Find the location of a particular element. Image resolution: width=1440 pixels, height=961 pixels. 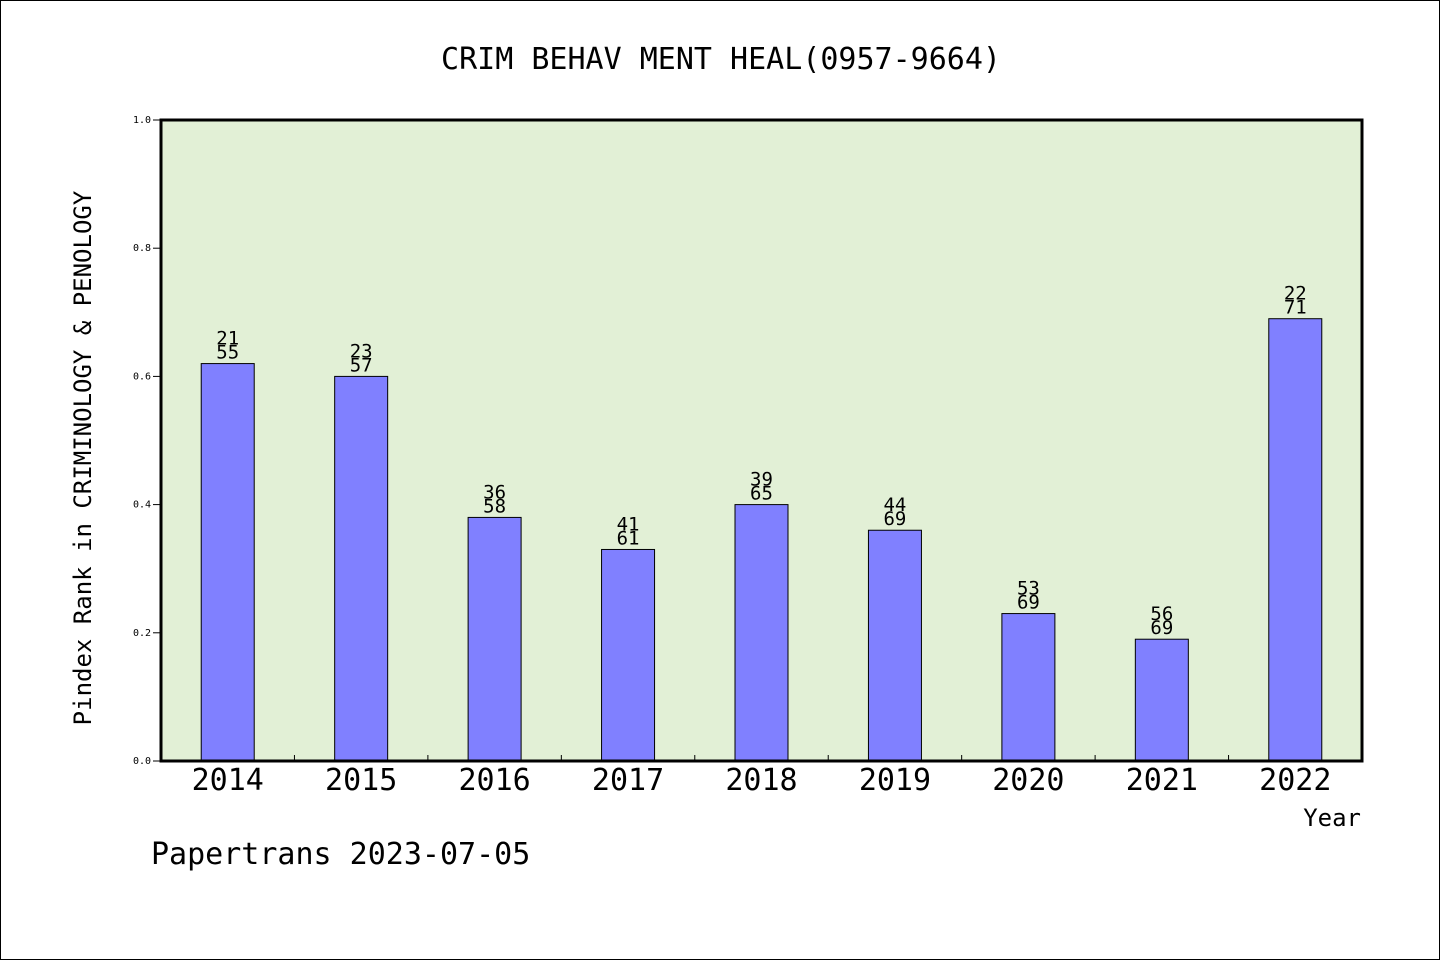

footer-credit: Papertrans 2023-07-05 is located at coordinates (340, 854).